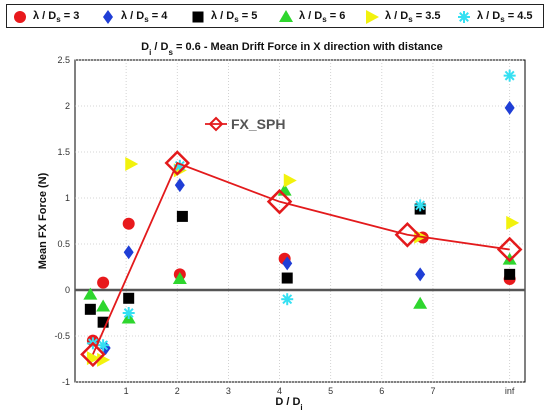 This screenshot has width=550, height=420. Describe the element at coordinates (43, 220) in the screenshot. I see `y-axis-label: Mean FX Force (N)` at that location.